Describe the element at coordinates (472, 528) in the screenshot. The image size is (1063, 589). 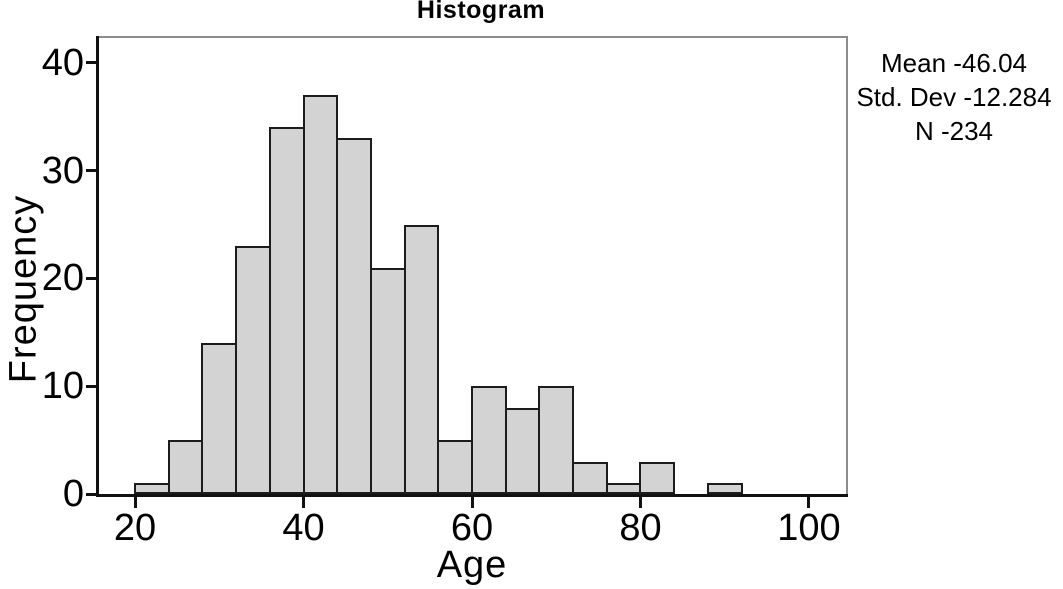
I see `x-tick-label: 60` at that location.